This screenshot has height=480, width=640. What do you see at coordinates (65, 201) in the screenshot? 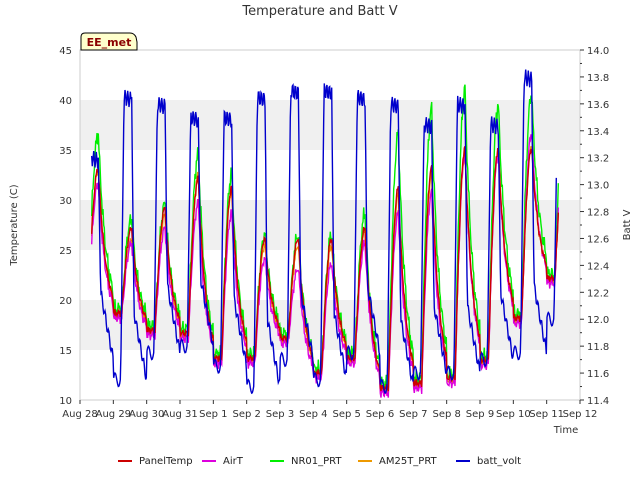
I see `y-tick-label: 30` at bounding box center [65, 201].